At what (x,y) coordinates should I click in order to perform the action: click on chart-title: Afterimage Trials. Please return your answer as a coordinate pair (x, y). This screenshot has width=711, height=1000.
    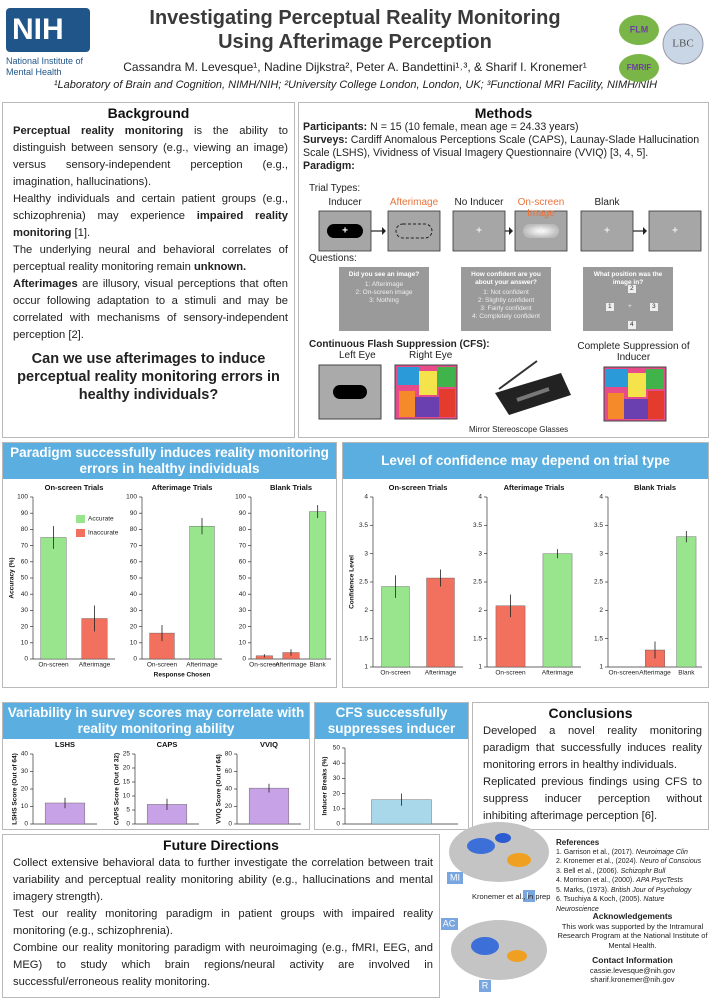
    Looking at the image, I should click on (534, 487).